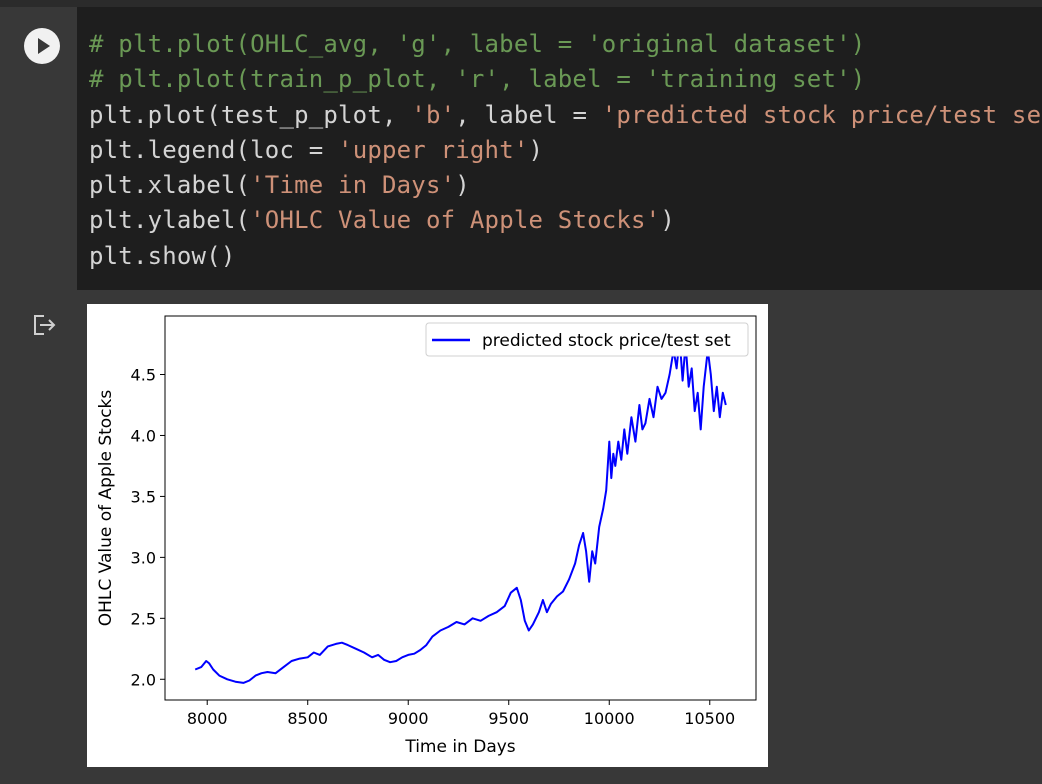  Describe the element at coordinates (143, 435) in the screenshot. I see `y-tick-label: 4.0` at that location.